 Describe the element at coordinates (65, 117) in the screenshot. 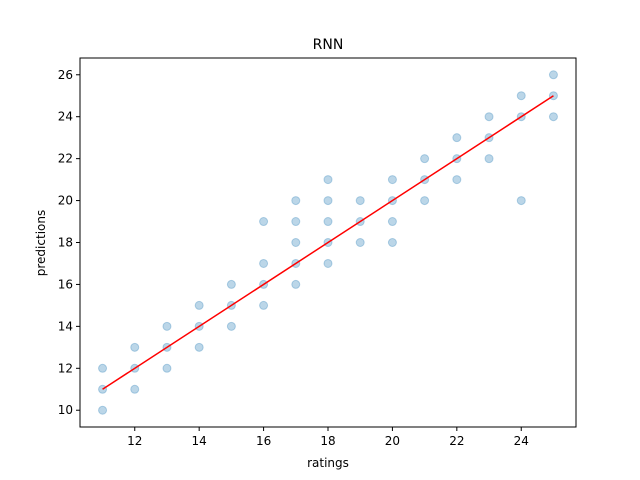

I see `y-tick-label: 24` at that location.